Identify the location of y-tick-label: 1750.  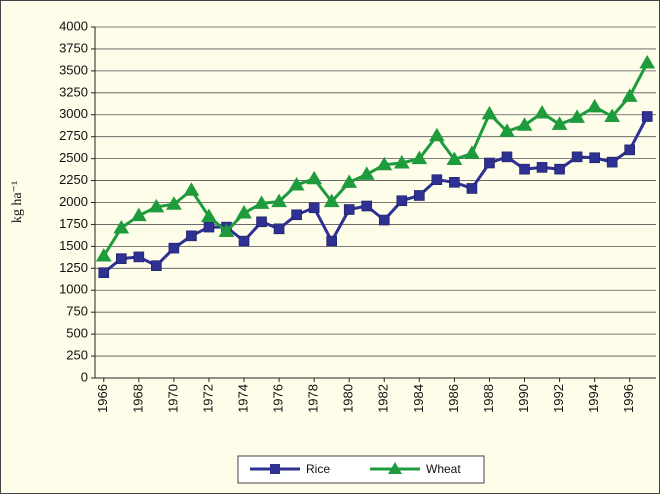
(73, 223).